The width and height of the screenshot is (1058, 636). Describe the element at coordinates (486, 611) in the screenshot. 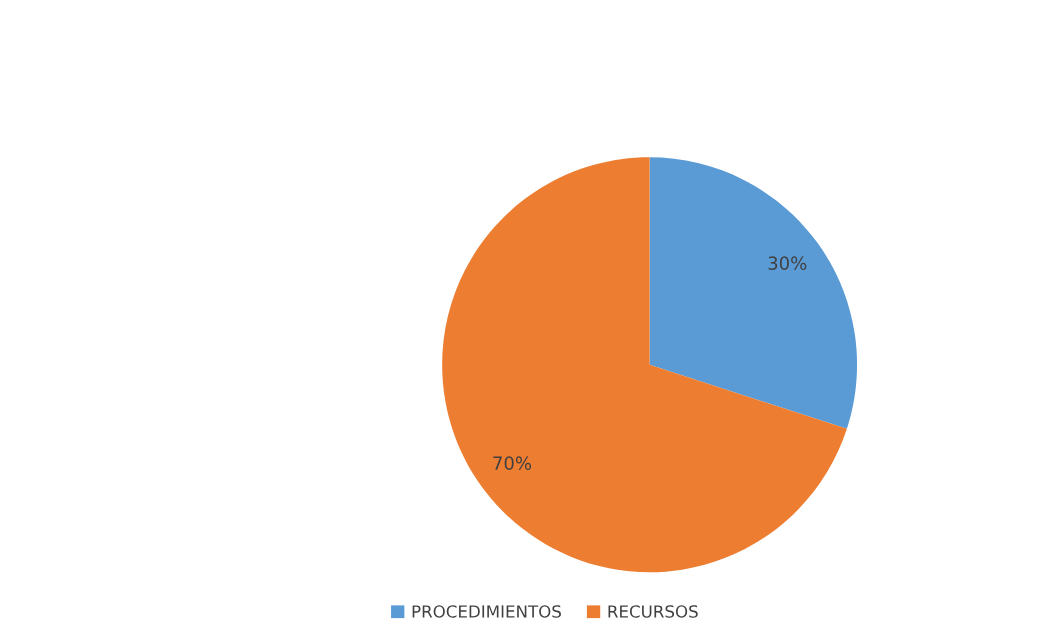

I see `legend-label: PROCEDIMIENTOS` at that location.